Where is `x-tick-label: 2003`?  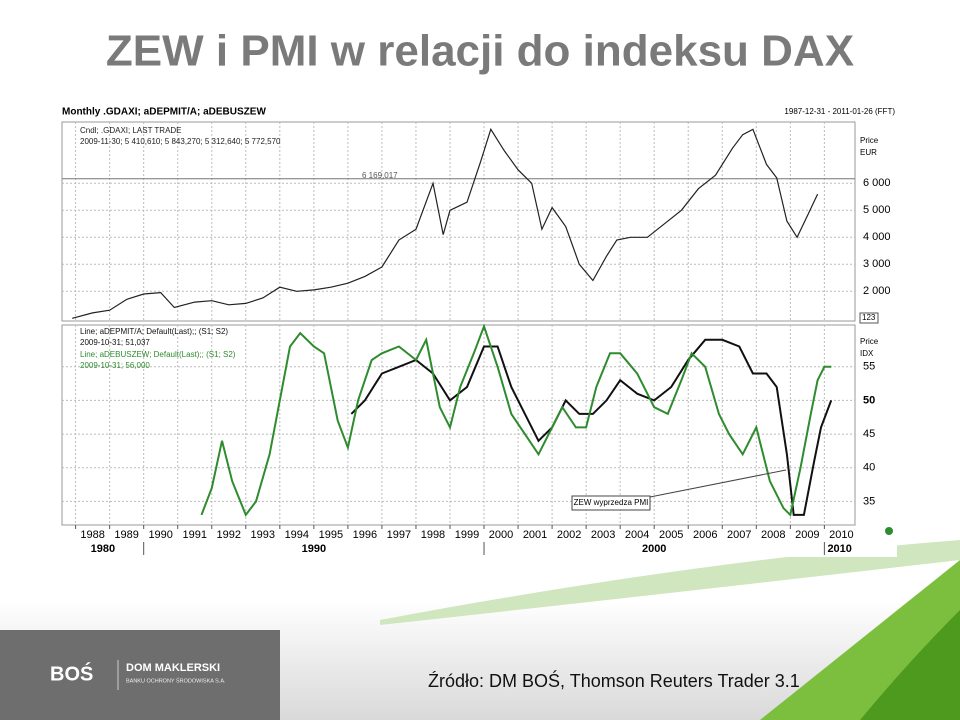 x-tick-label: 2003 is located at coordinates (603, 535).